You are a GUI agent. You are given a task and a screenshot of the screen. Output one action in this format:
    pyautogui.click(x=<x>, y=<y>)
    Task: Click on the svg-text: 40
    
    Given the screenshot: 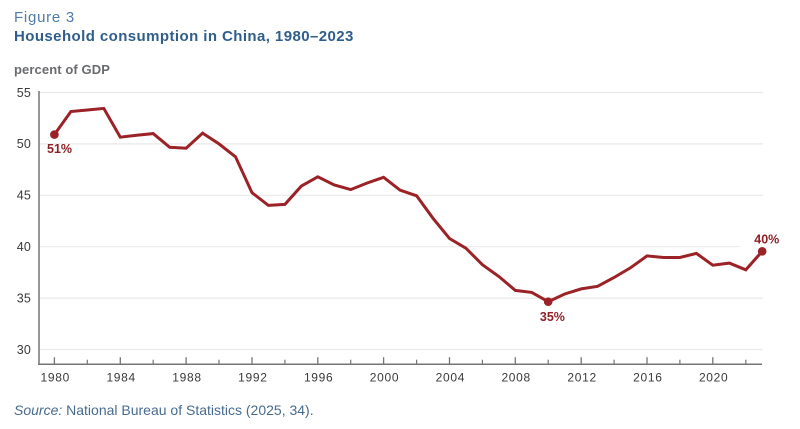 What is the action you would take?
    pyautogui.click(x=24, y=247)
    